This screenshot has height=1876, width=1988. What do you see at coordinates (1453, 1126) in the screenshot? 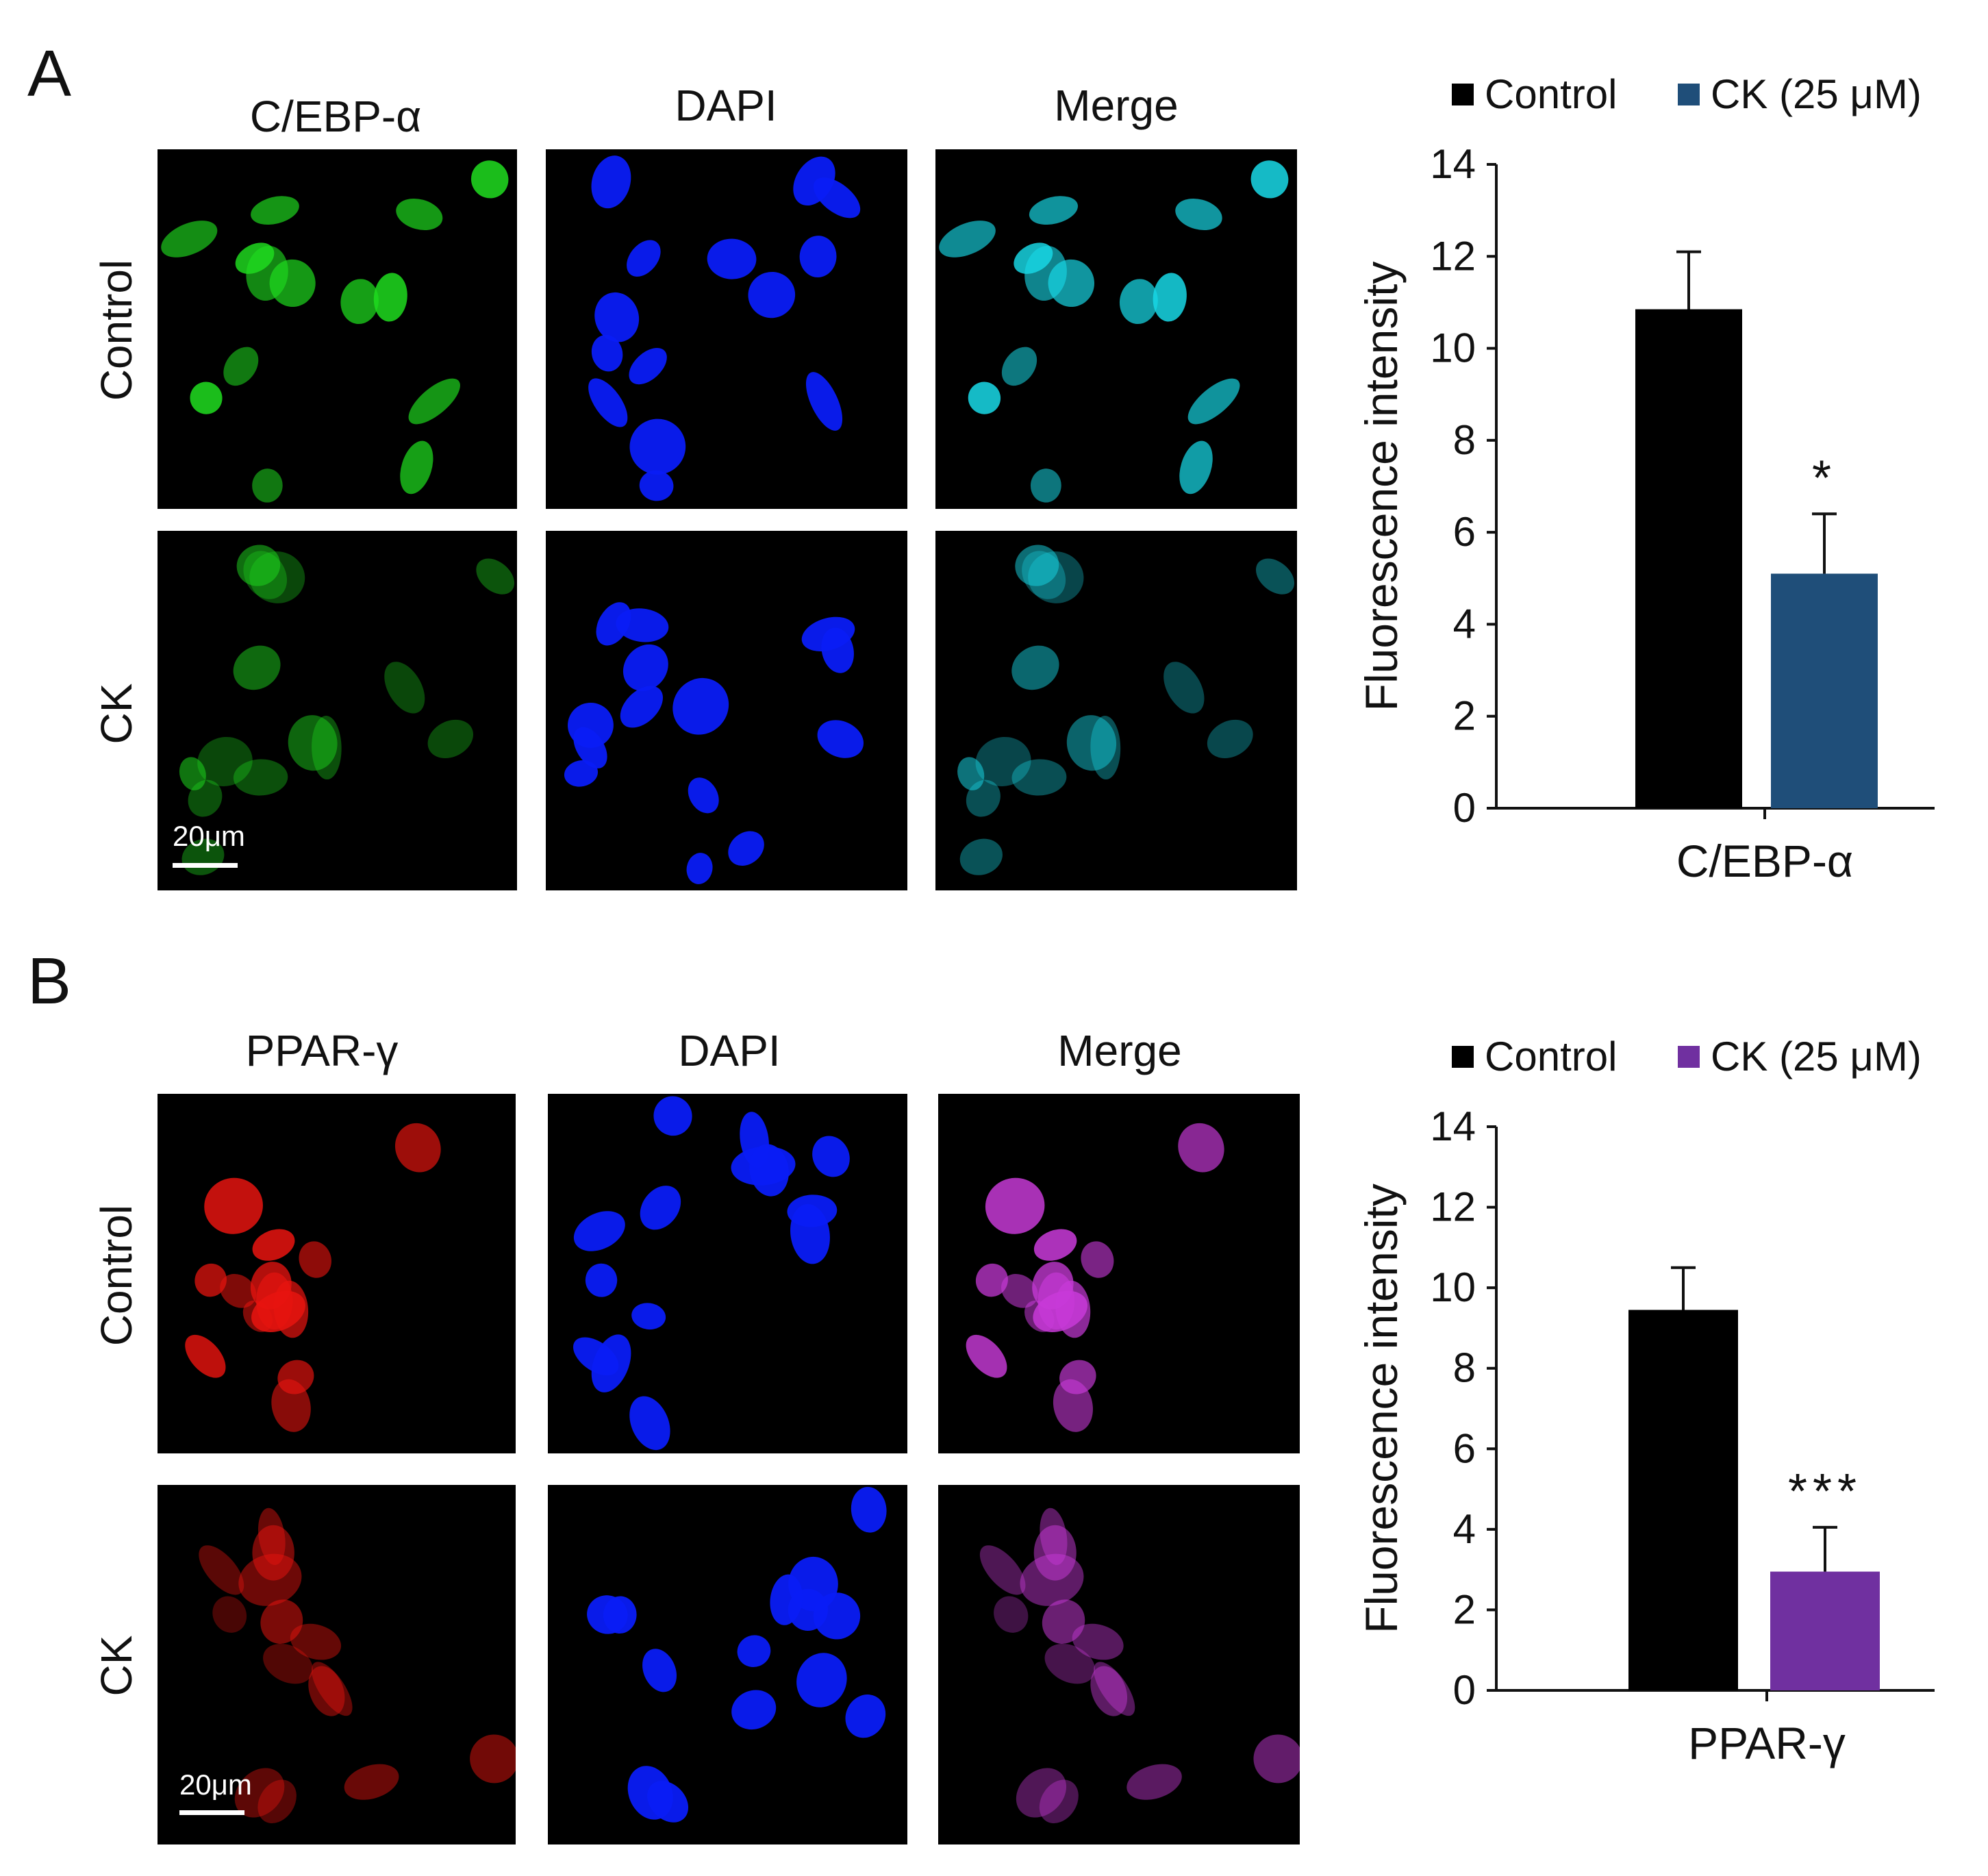
I see `y-tick-label: 14` at bounding box center [1453, 1126].